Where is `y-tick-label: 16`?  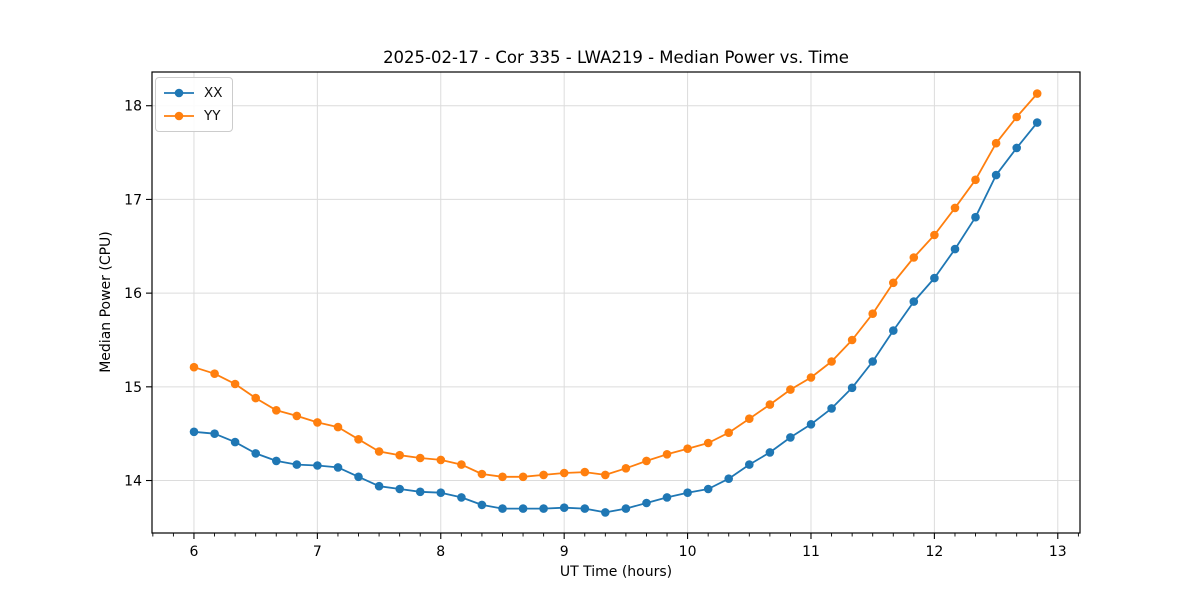 y-tick-label: 16 is located at coordinates (133, 294).